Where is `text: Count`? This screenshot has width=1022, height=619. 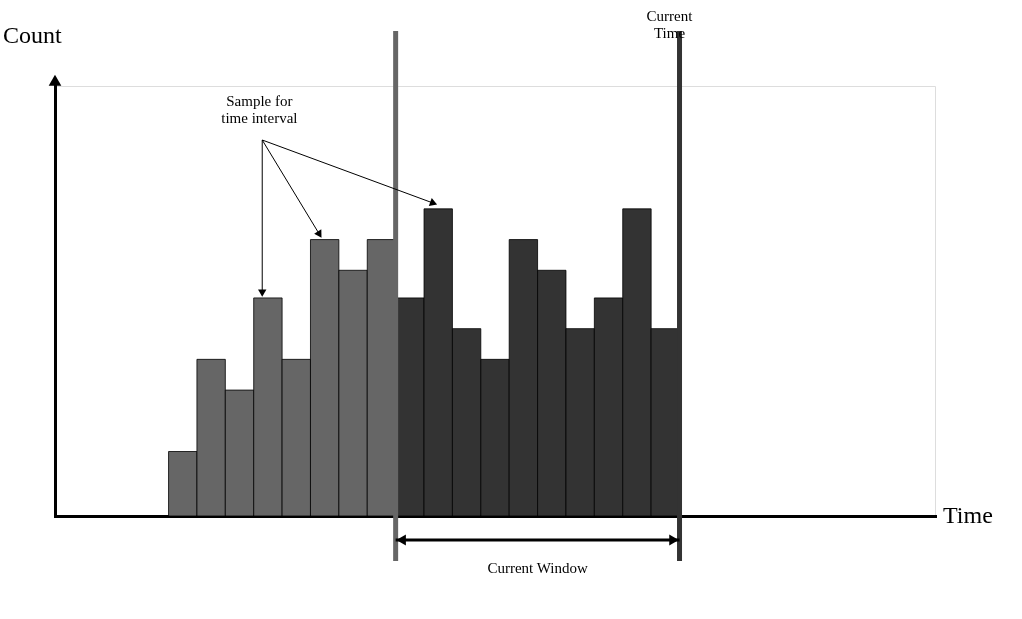 text: Count is located at coordinates (33, 35).